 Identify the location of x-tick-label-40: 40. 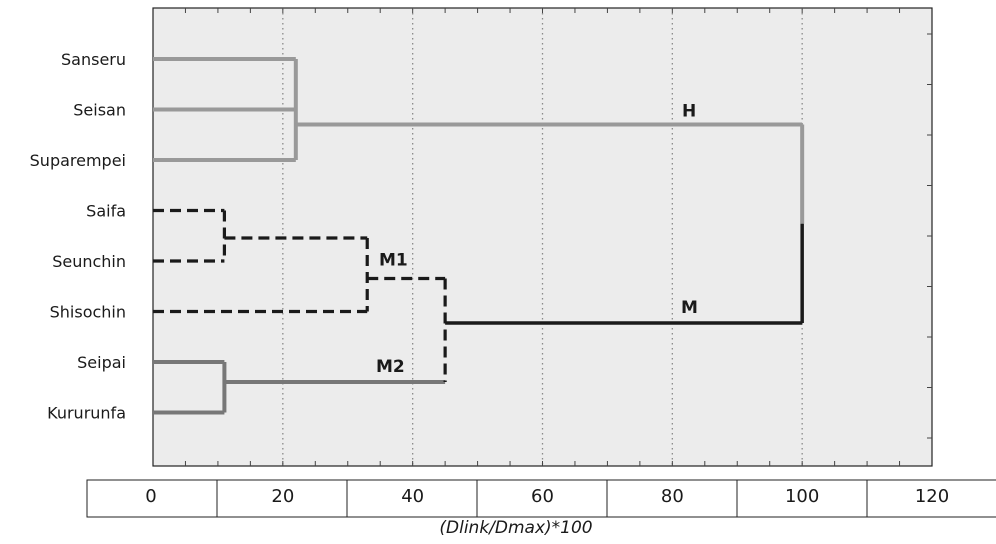
(412, 496).